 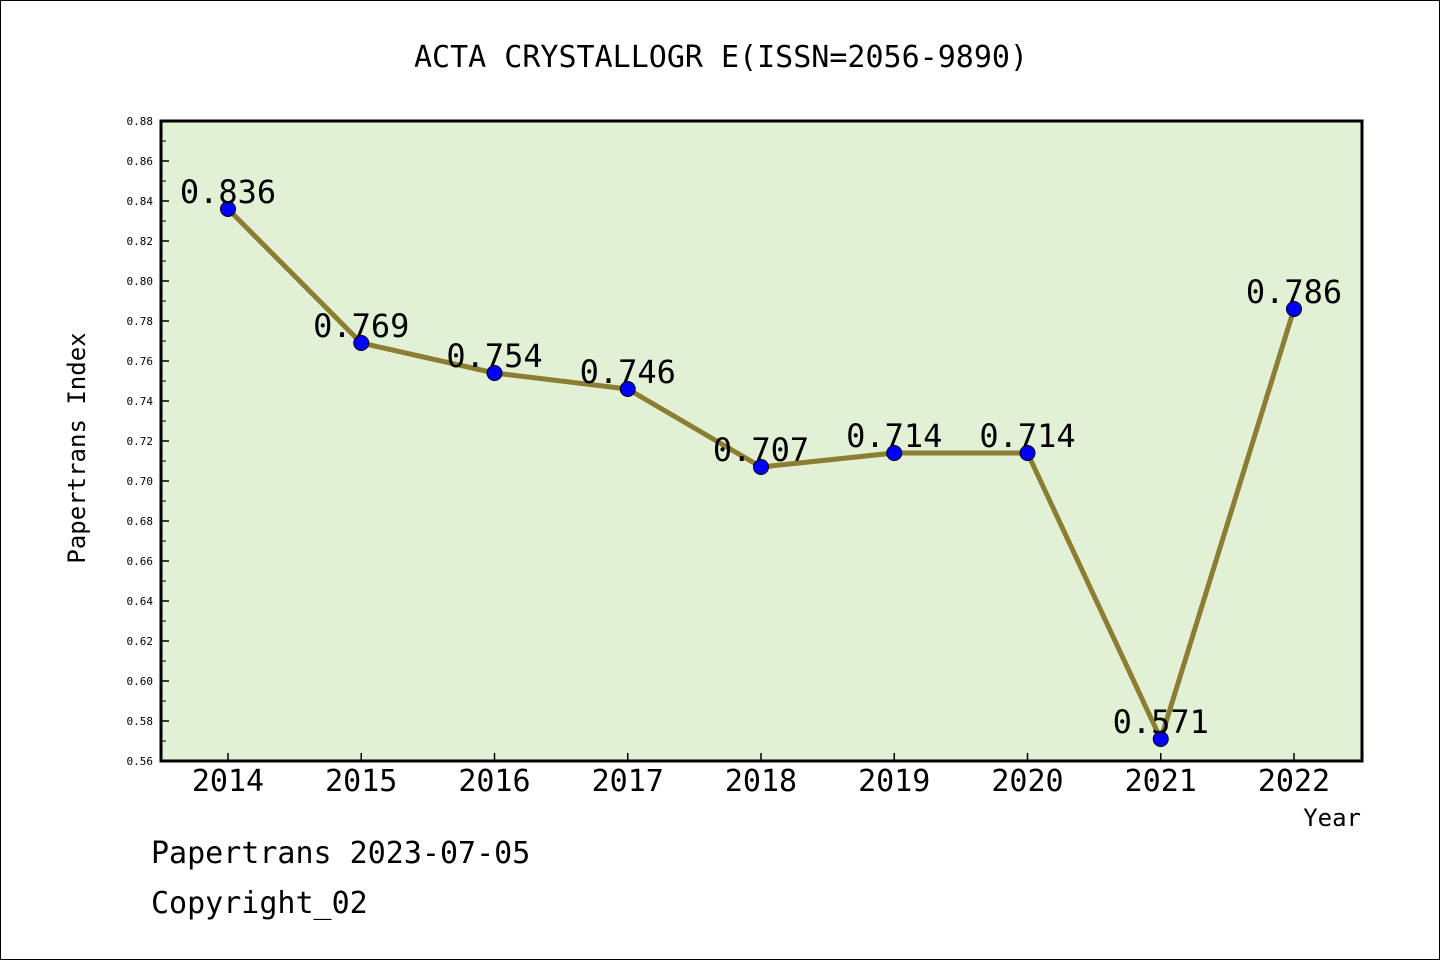 What do you see at coordinates (494, 356) in the screenshot?
I see `data-label-2016: 0.754` at bounding box center [494, 356].